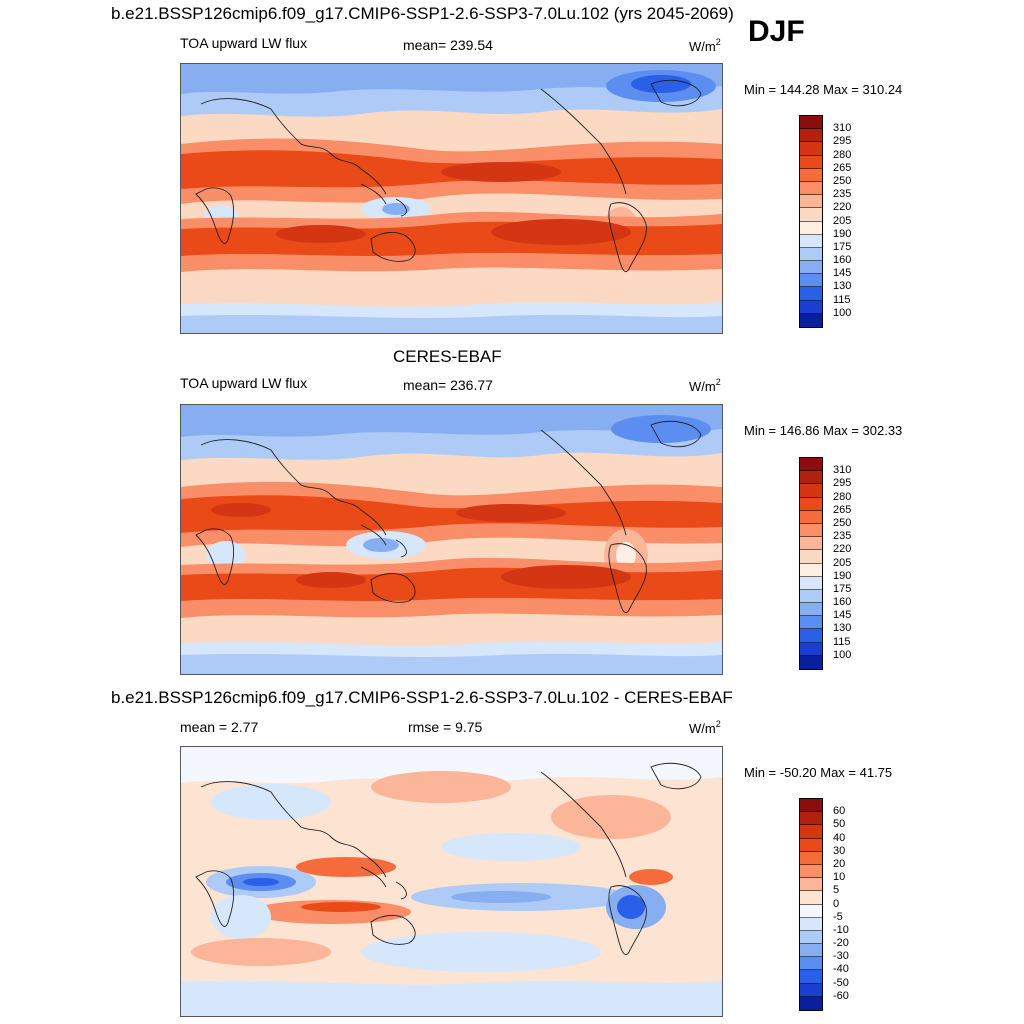 The image size is (1024, 1024). What do you see at coordinates (705, 727) in the screenshot?
I see `panel3-unit: W/m2` at bounding box center [705, 727].